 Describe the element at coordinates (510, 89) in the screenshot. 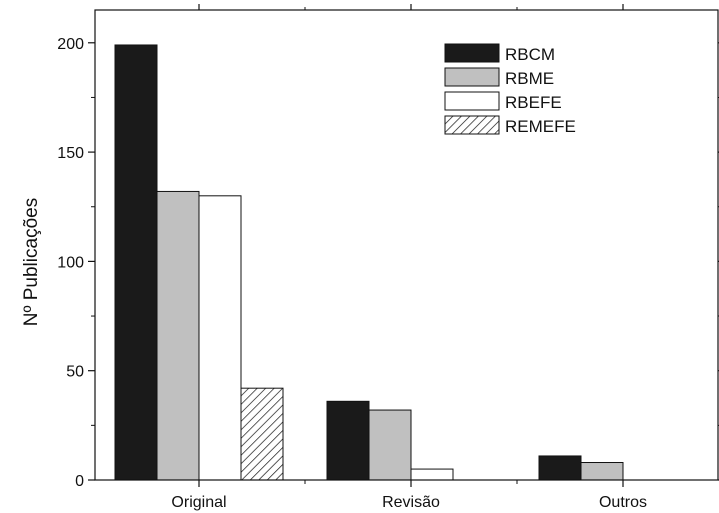

I see `legend: RBCM RBME RBEFE REMEFE` at that location.